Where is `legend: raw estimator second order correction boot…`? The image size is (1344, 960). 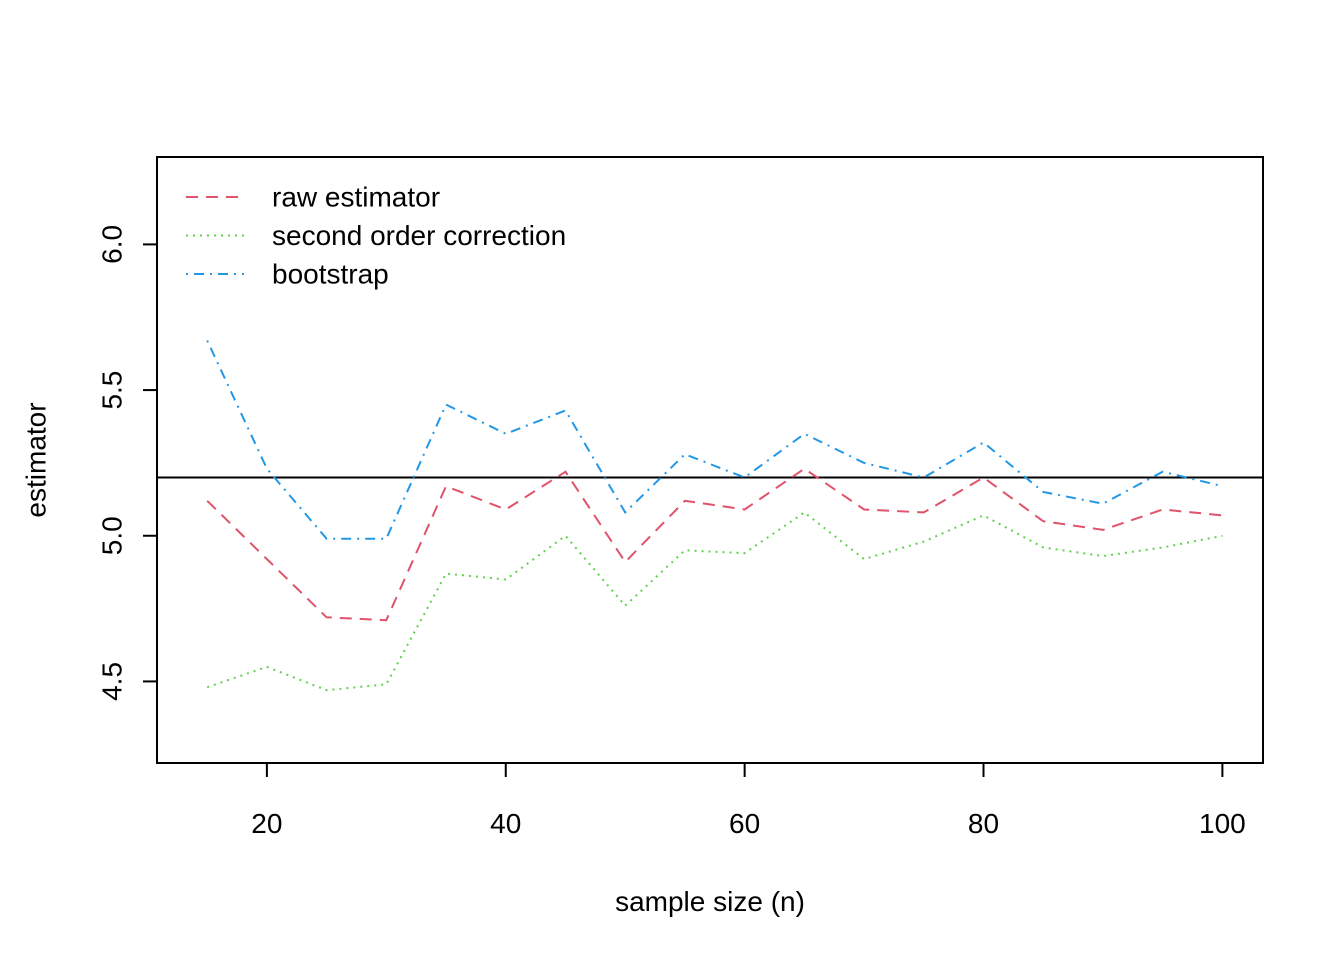 legend: raw estimator second order correction boot… is located at coordinates (376, 236).